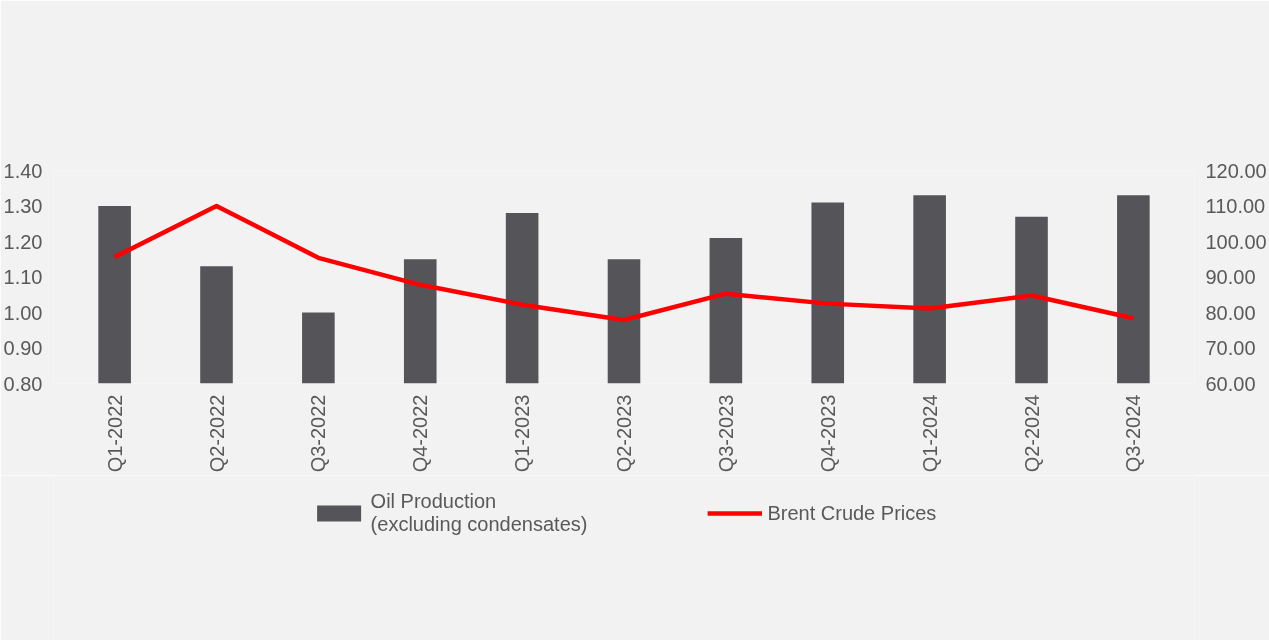 The height and width of the screenshot is (644, 1269). What do you see at coordinates (1236, 170) in the screenshot?
I see `y2-tick-label: 120.00` at bounding box center [1236, 170].